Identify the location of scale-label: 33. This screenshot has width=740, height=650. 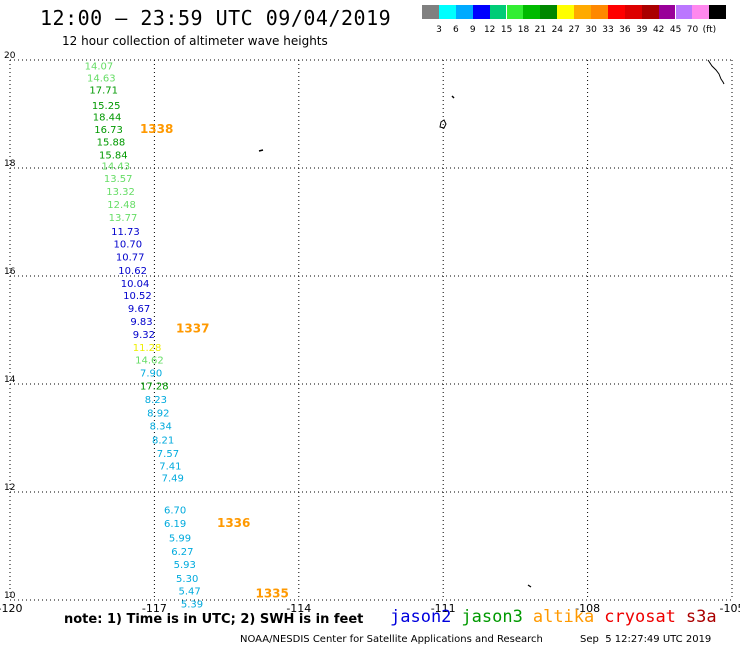
(608, 30).